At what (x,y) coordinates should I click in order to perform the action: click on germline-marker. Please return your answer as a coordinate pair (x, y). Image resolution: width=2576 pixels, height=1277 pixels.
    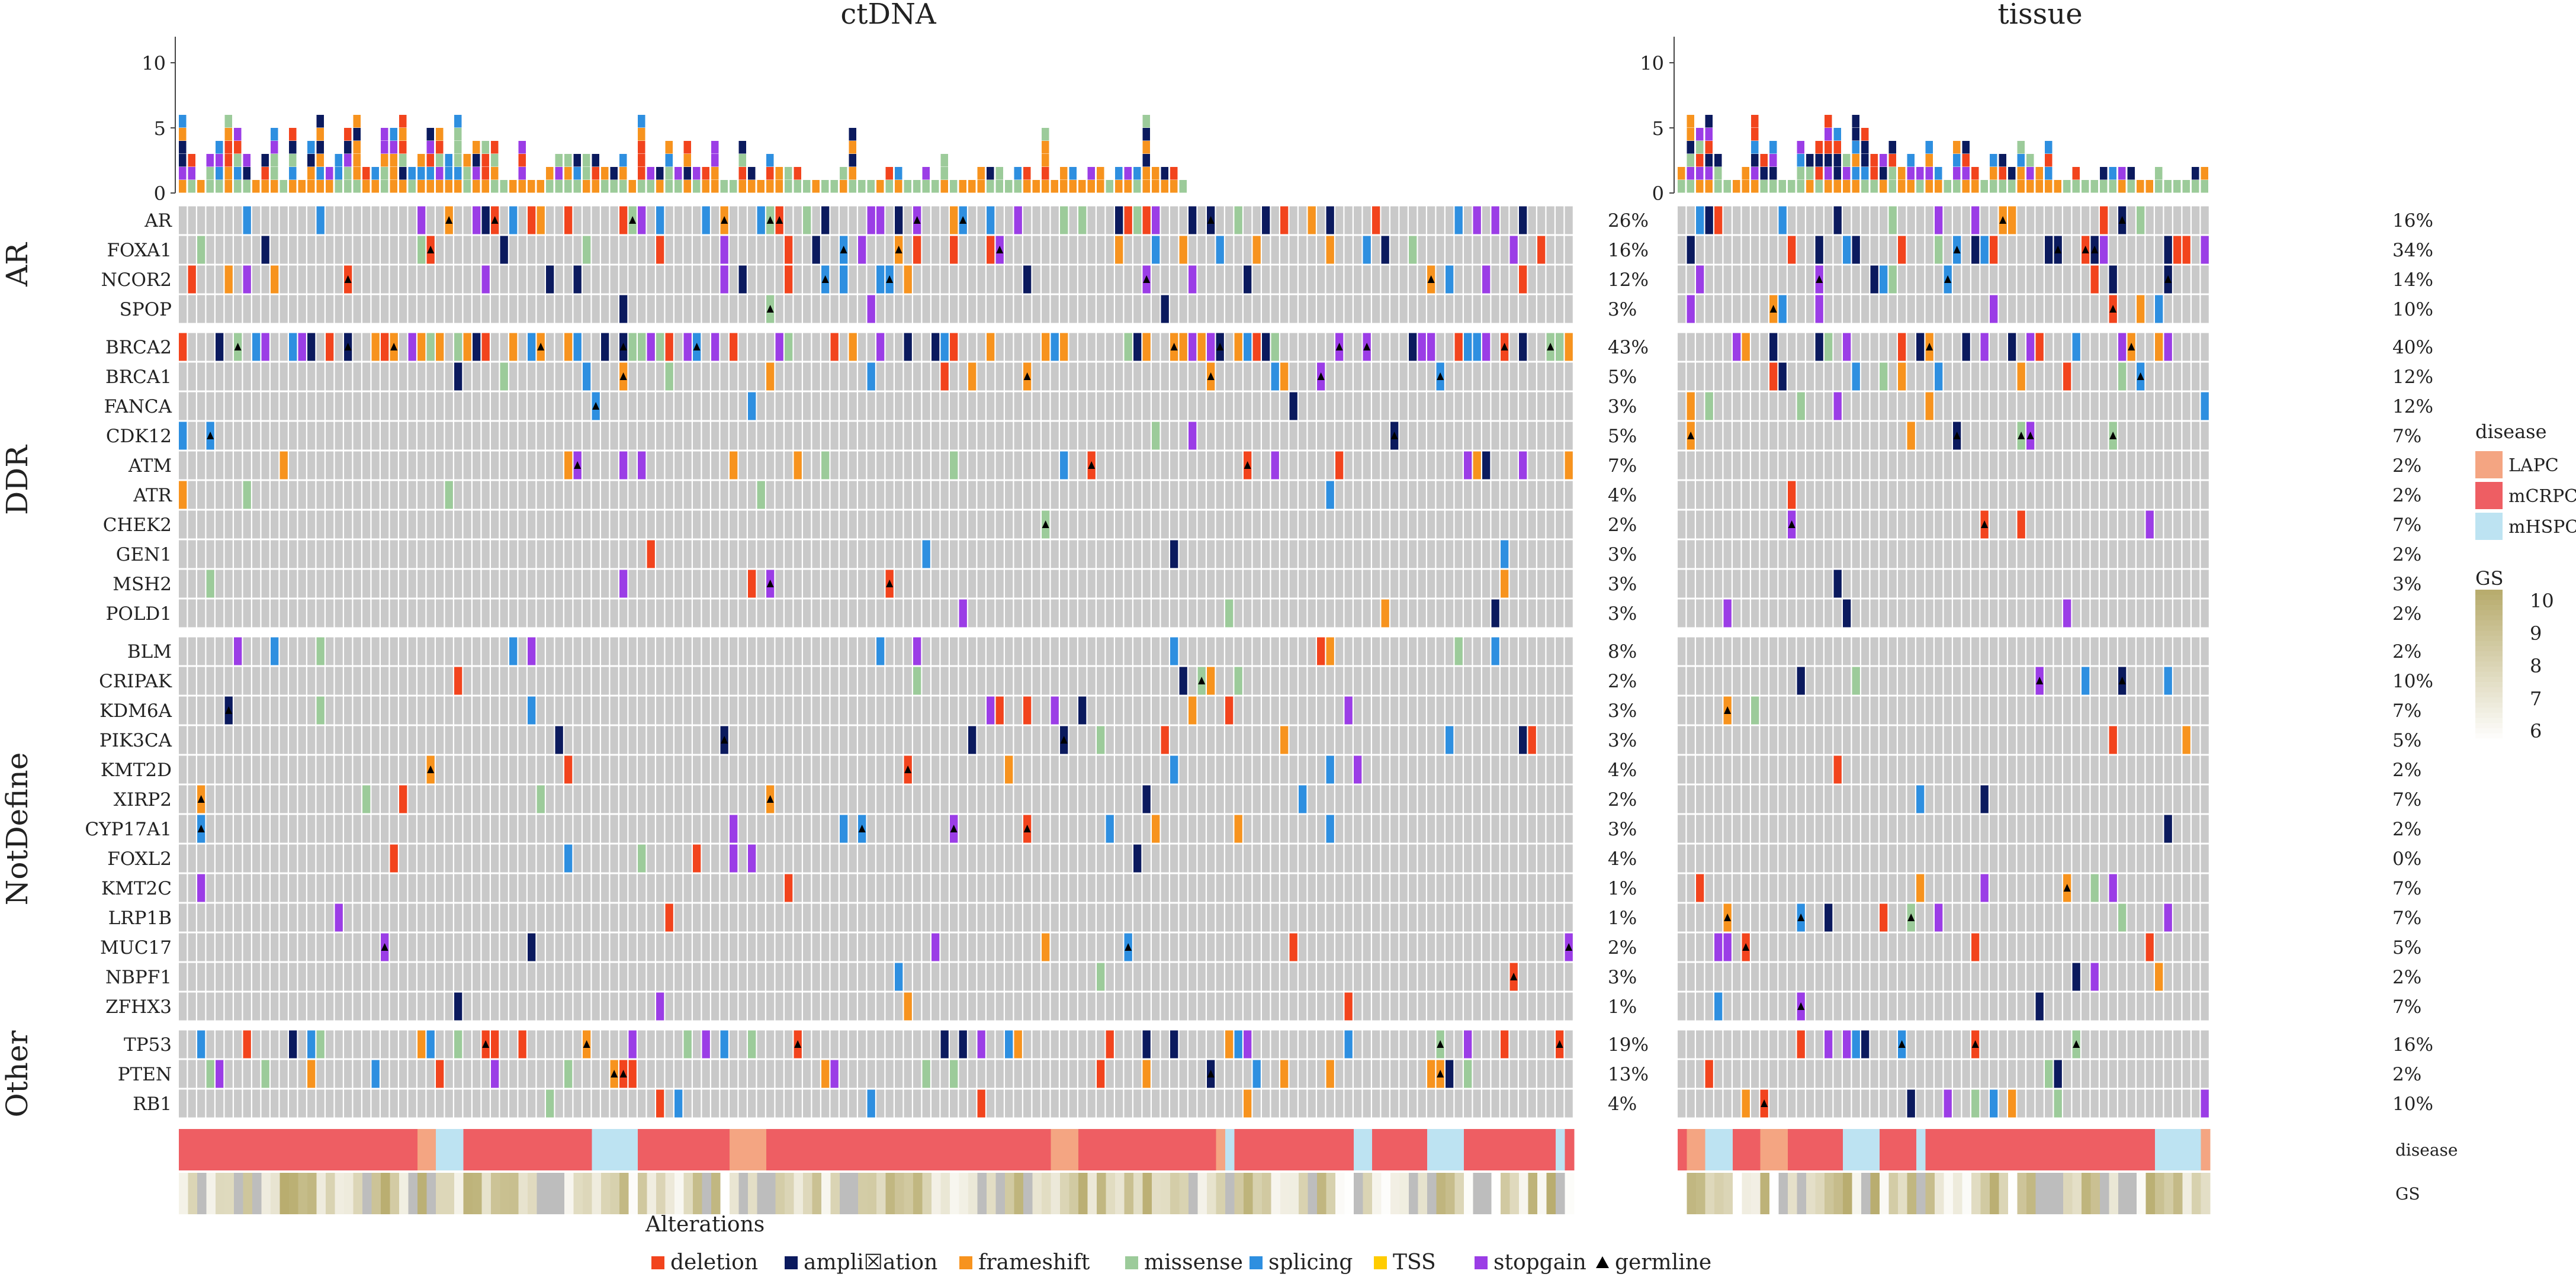
    Looking at the image, I should click on (724, 740).